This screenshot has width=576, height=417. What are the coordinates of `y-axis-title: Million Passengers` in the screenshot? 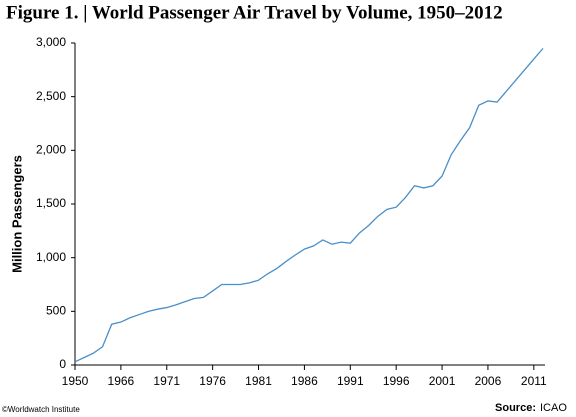 It's located at (16, 214).